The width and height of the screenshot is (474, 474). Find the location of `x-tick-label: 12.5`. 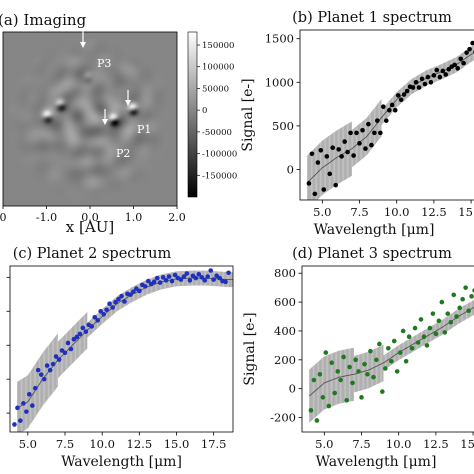

x-tick-label: 12.5 is located at coordinates (436, 444).